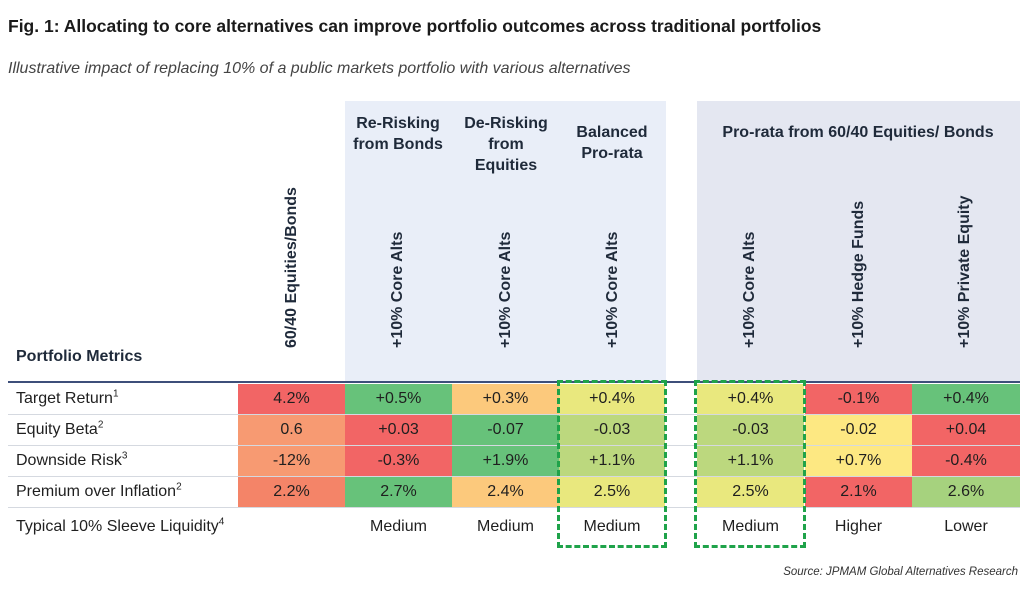 The image size is (1024, 601). Describe the element at coordinates (612, 143) in the screenshot. I see `group-header-balanced: Balanced Pro-rata` at that location.